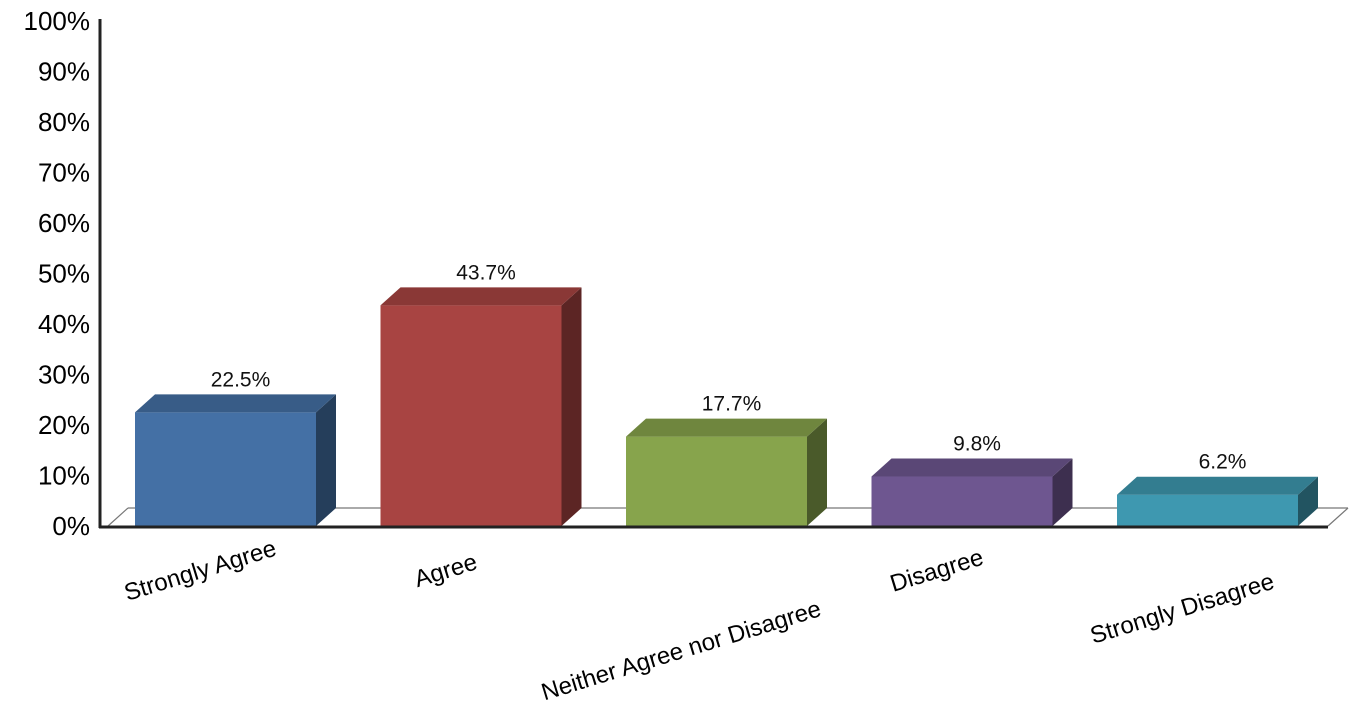 The width and height of the screenshot is (1359, 701). What do you see at coordinates (1223, 462) in the screenshot?
I see `data-label: 6.2%` at bounding box center [1223, 462].